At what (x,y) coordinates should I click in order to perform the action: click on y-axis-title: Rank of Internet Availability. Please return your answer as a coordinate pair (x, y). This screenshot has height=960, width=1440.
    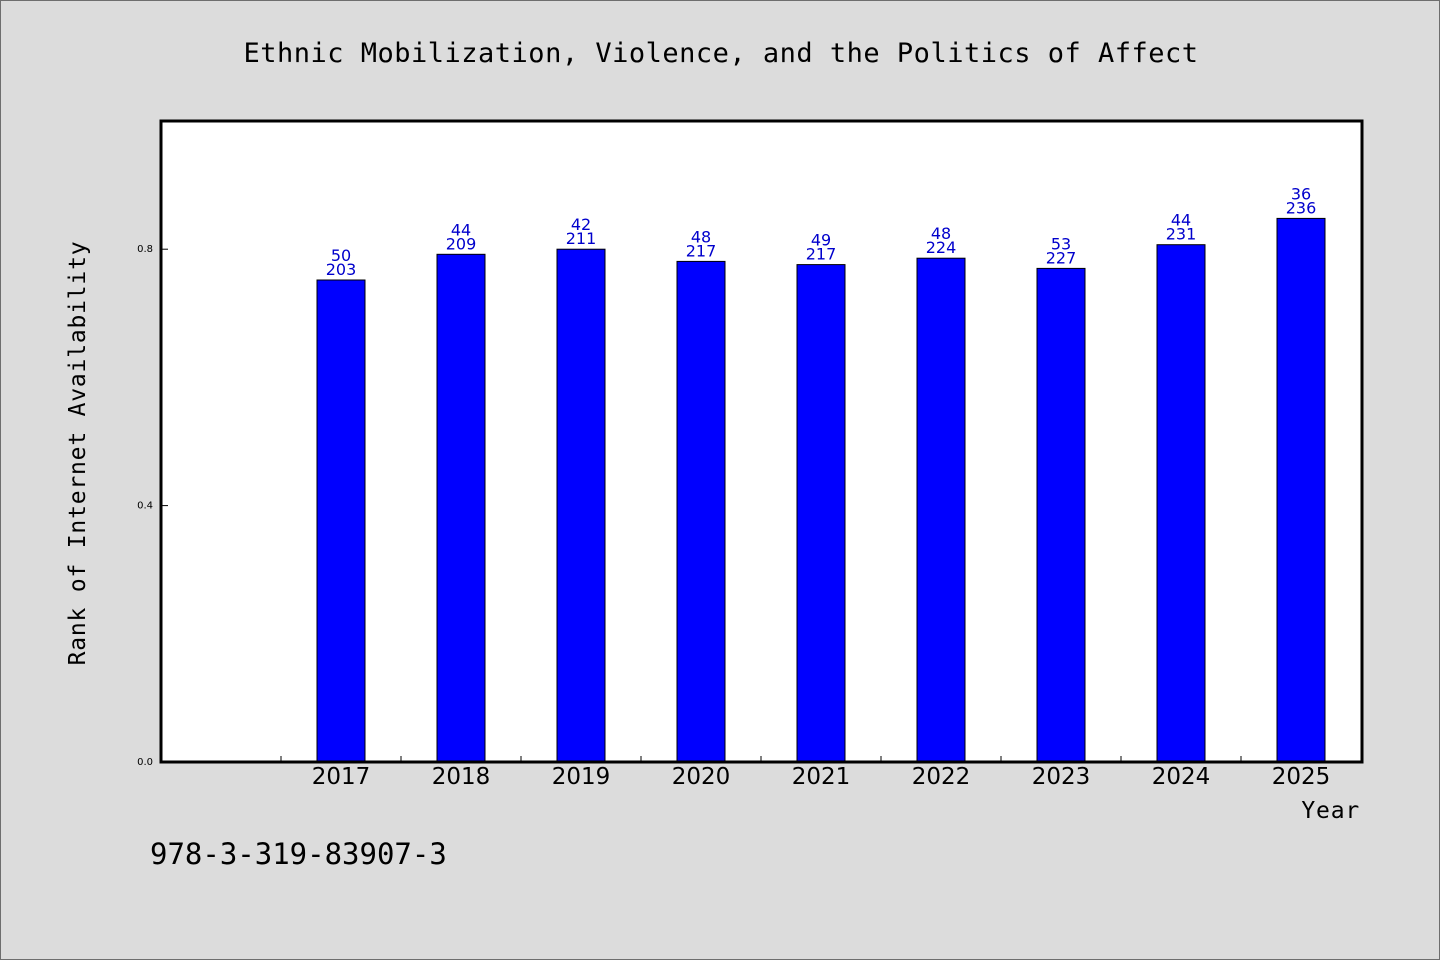
    Looking at the image, I should click on (78, 453).